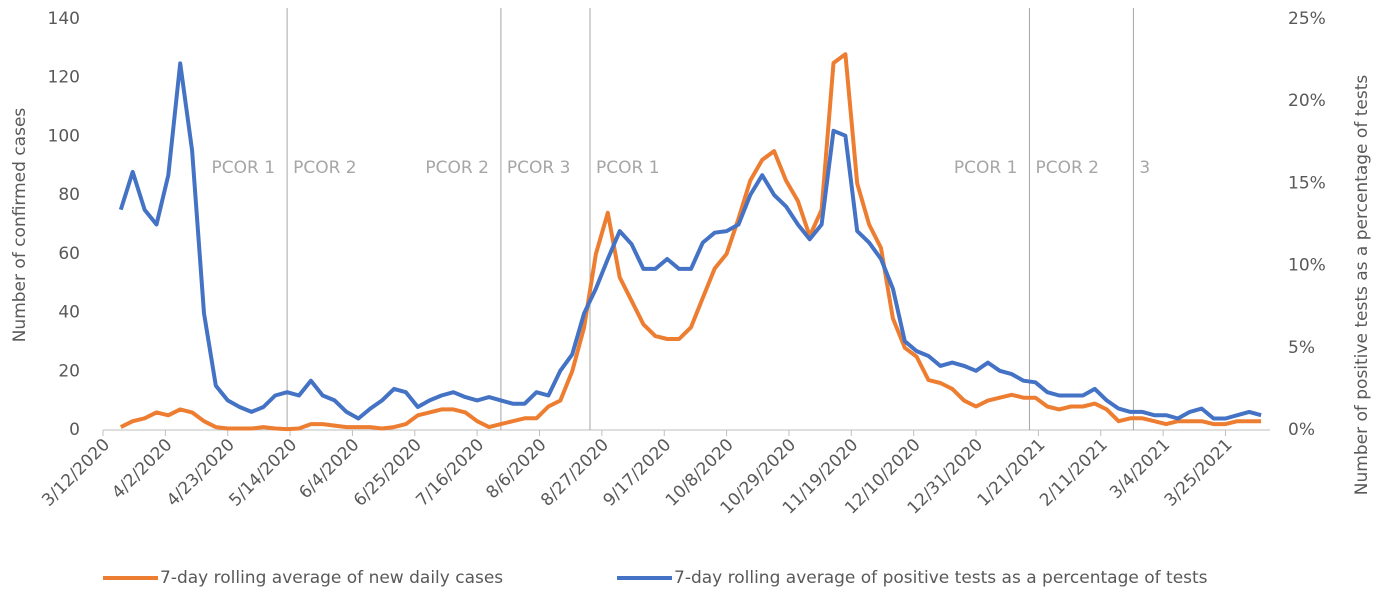  I want to click on x-tick-label: 2/11/2021, so click(1074, 473).